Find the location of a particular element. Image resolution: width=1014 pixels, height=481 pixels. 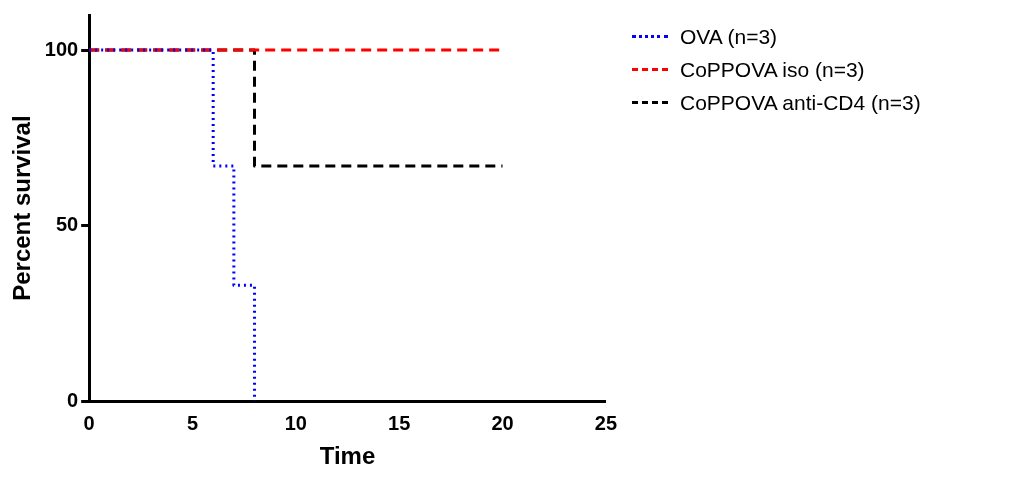

y-tick-label: 100 is located at coordinates (61, 48).